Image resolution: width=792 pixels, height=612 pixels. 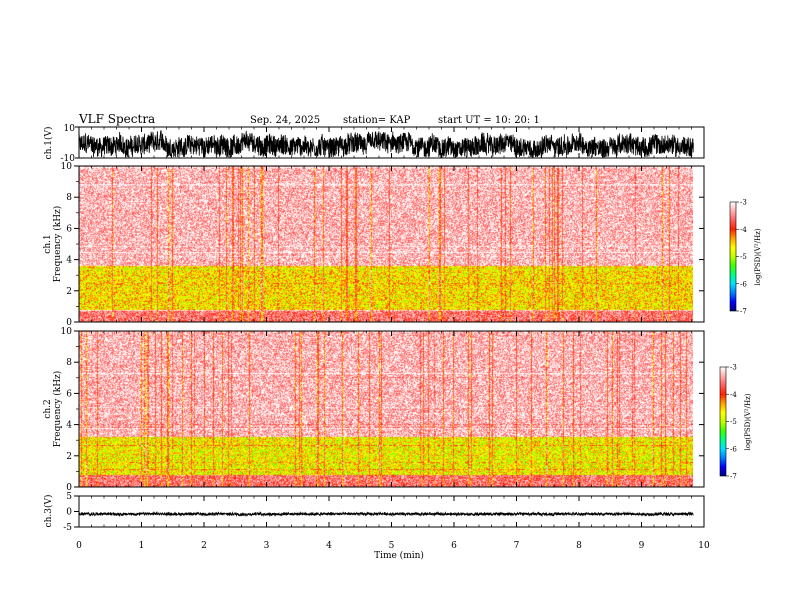 I want to click on ch3-ytick-label--5: -5, so click(x=67, y=528).